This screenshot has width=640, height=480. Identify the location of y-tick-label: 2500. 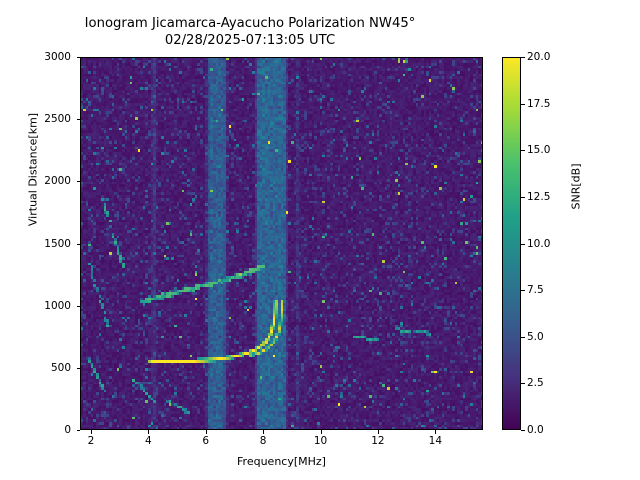
(57, 119).